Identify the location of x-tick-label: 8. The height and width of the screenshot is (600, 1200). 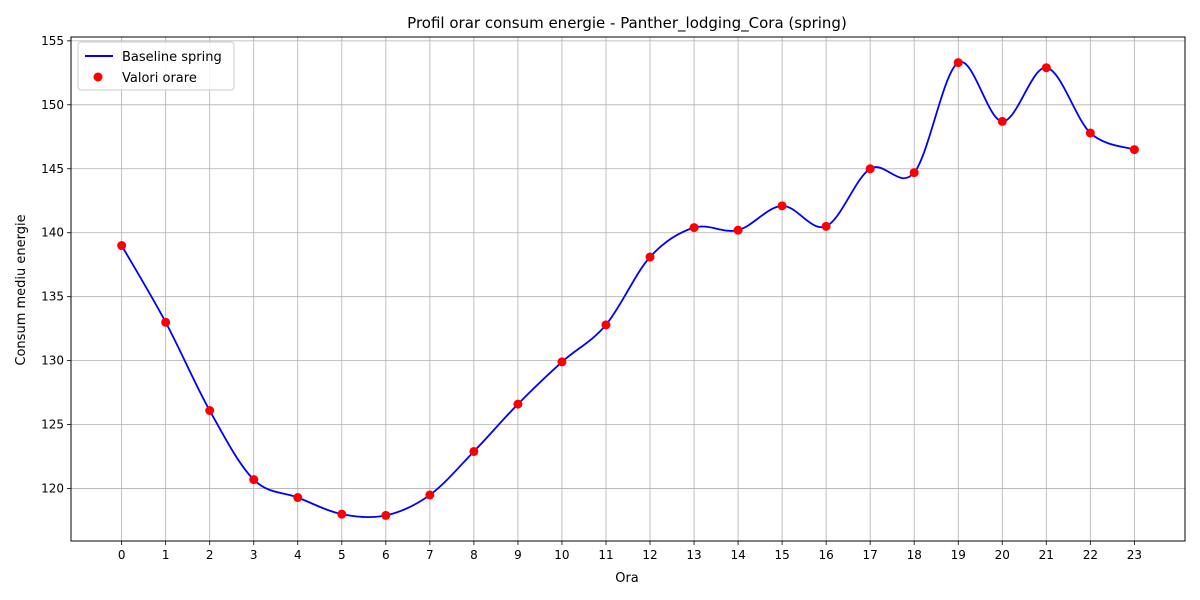
(474, 555).